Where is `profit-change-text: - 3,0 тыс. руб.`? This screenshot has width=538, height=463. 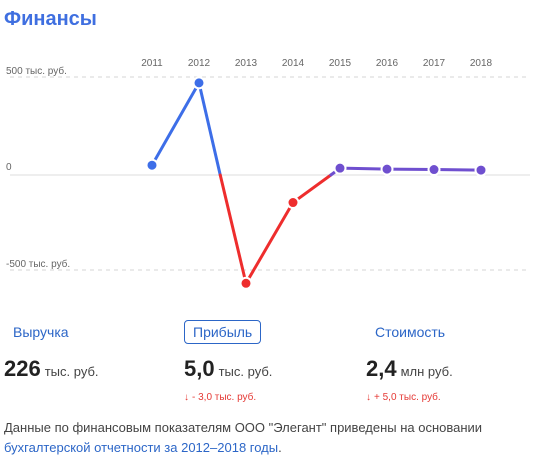 profit-change-text: - 3,0 тыс. руб. is located at coordinates (224, 397).